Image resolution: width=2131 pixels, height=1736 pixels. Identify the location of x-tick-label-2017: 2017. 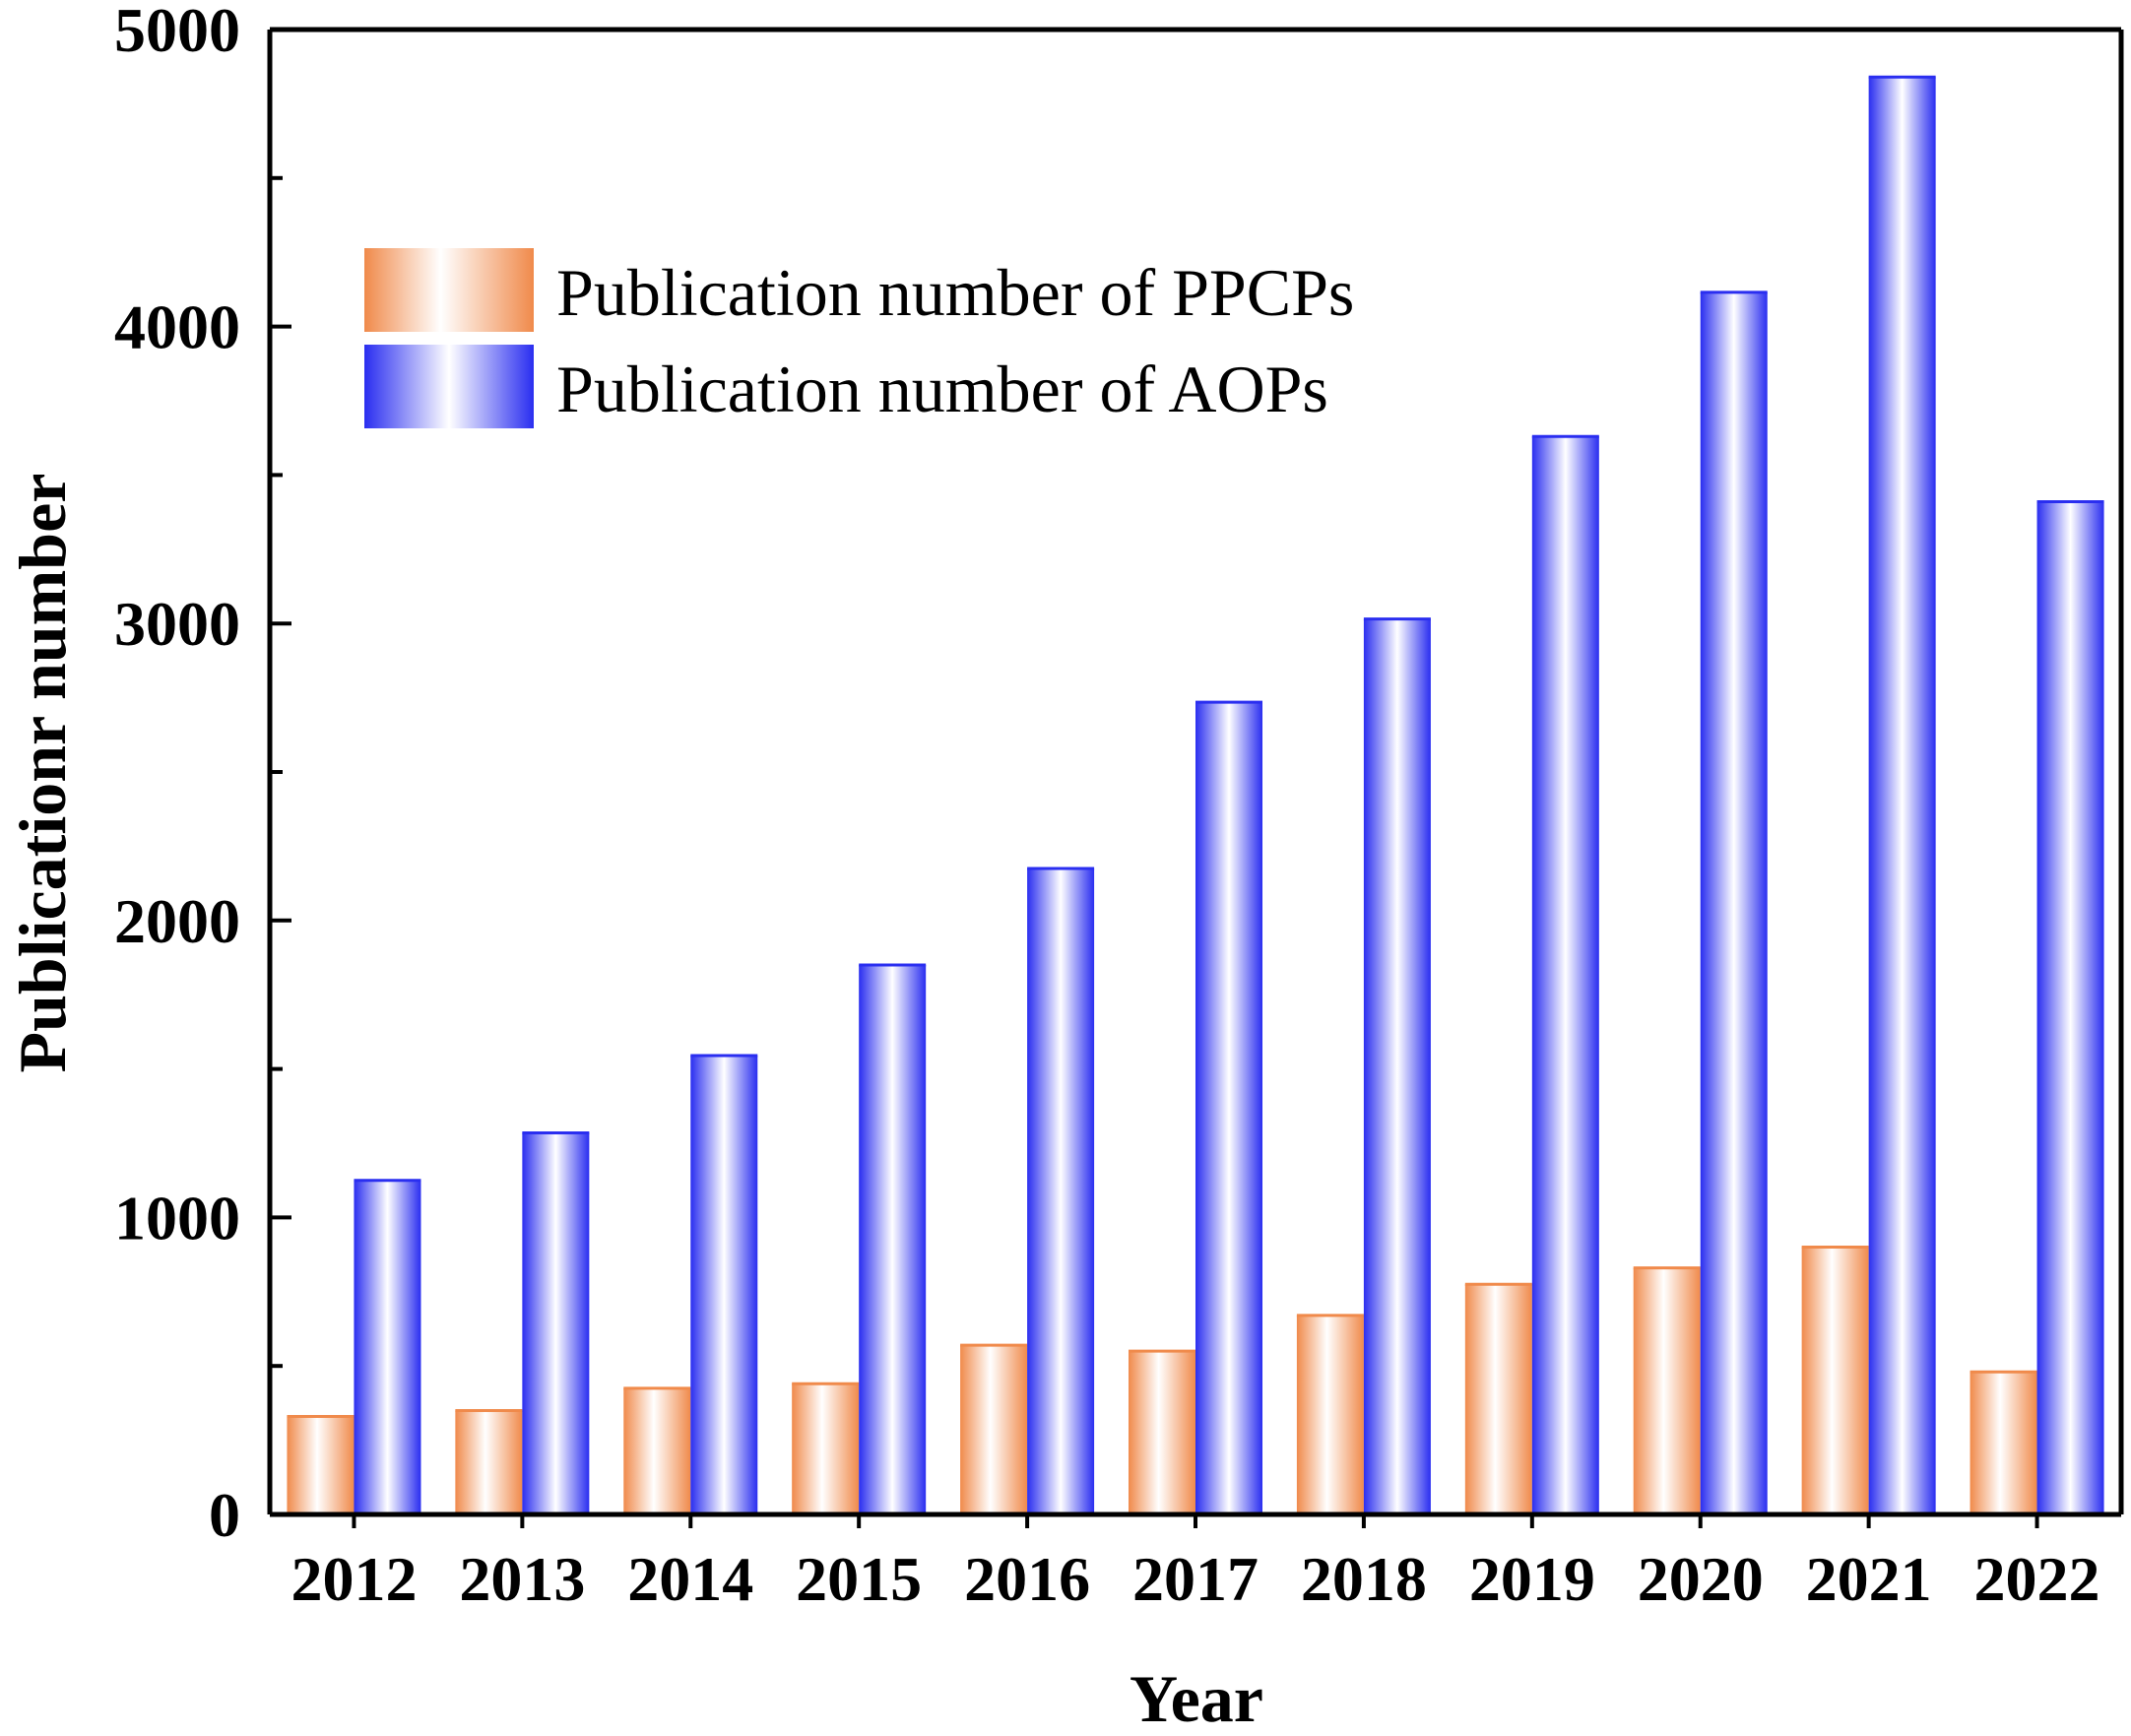
(1195, 1579).